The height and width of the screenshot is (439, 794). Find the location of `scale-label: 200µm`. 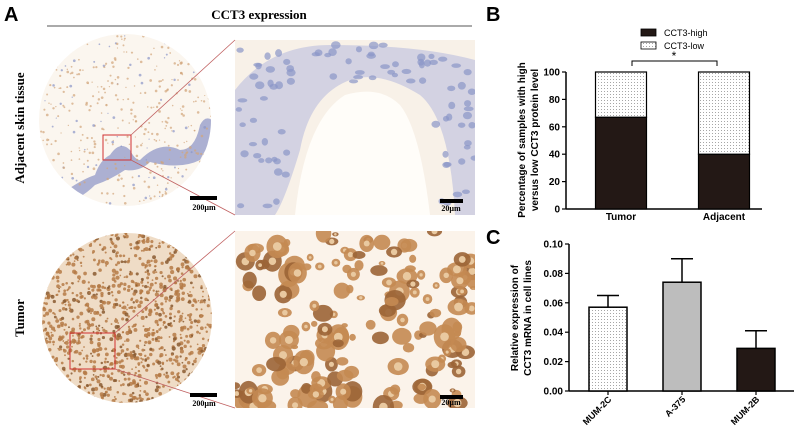

scale-label: 200µm is located at coordinates (204, 207).